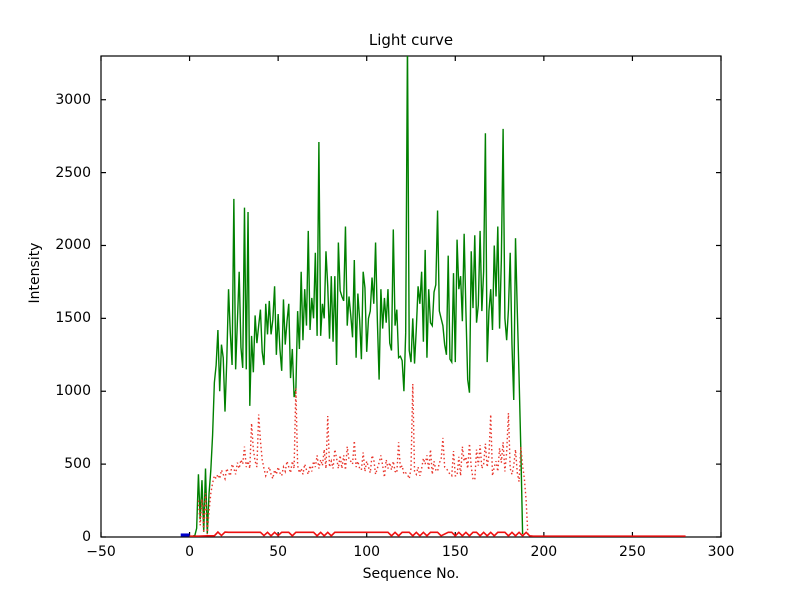  I want to click on chart-title: Light curve, so click(411, 40).